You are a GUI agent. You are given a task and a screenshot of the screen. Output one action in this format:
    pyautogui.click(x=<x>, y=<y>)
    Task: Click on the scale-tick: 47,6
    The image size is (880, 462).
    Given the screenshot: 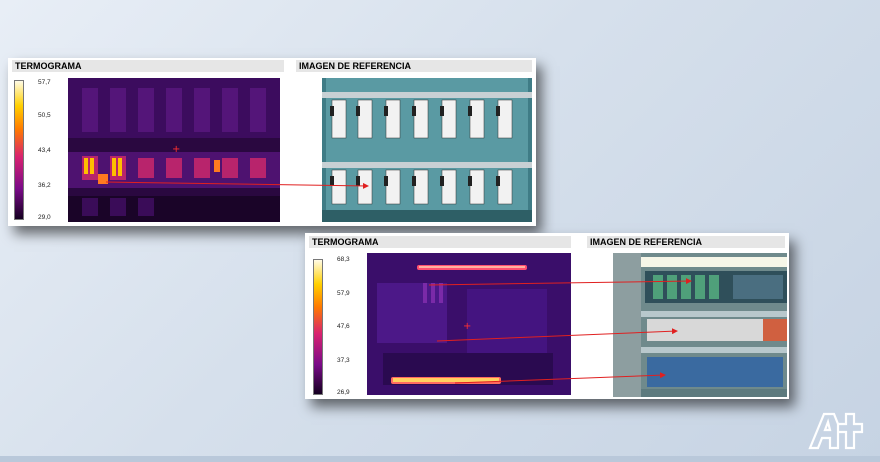 What is the action you would take?
    pyautogui.click(x=343, y=326)
    